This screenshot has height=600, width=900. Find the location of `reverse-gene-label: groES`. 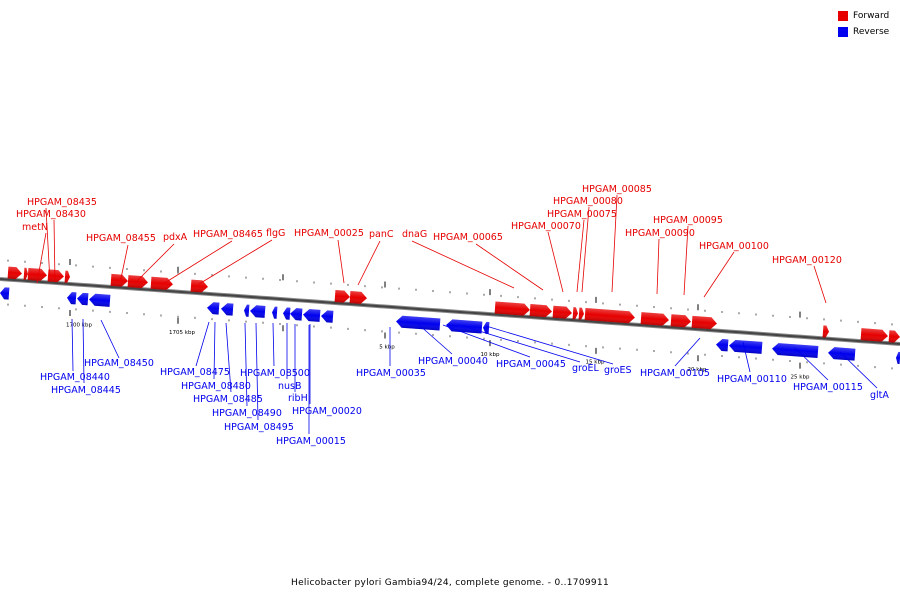

reverse-gene-label: groES is located at coordinates (618, 370).